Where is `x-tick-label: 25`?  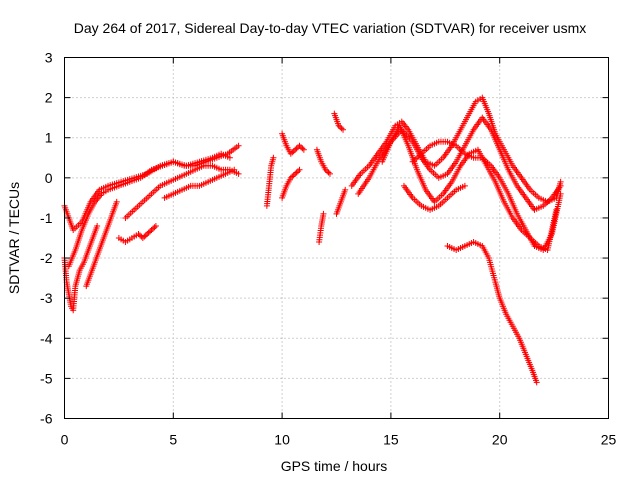
x-tick-label: 25 is located at coordinates (609, 440).